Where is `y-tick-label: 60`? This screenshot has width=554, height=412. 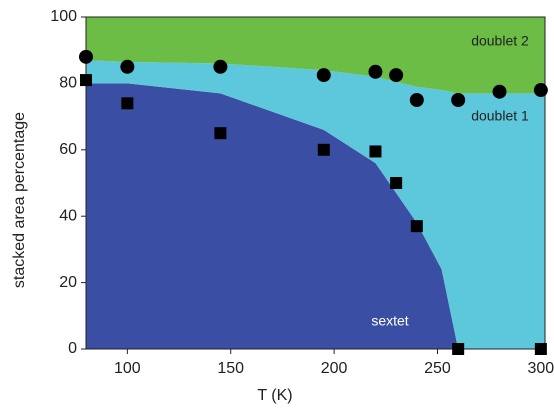 y-tick-label: 60 is located at coordinates (68, 149).